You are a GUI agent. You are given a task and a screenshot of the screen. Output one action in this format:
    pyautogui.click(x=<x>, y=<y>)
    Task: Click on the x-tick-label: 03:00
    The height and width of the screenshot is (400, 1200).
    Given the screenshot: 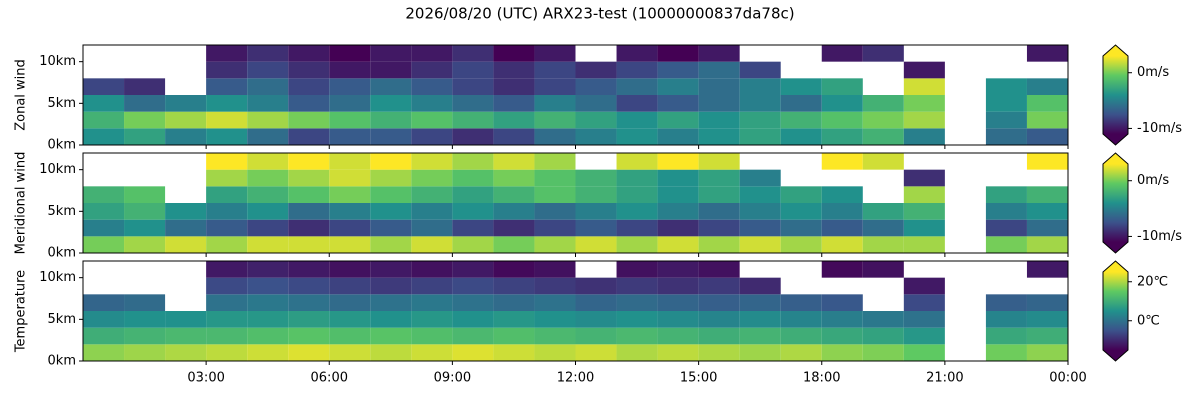 What is the action you would take?
    pyautogui.click(x=205, y=378)
    